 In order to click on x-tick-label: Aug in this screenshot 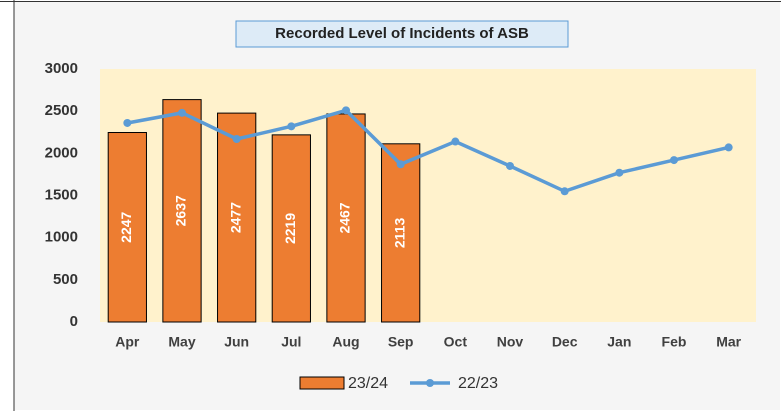, I will do `click(345, 342)`.